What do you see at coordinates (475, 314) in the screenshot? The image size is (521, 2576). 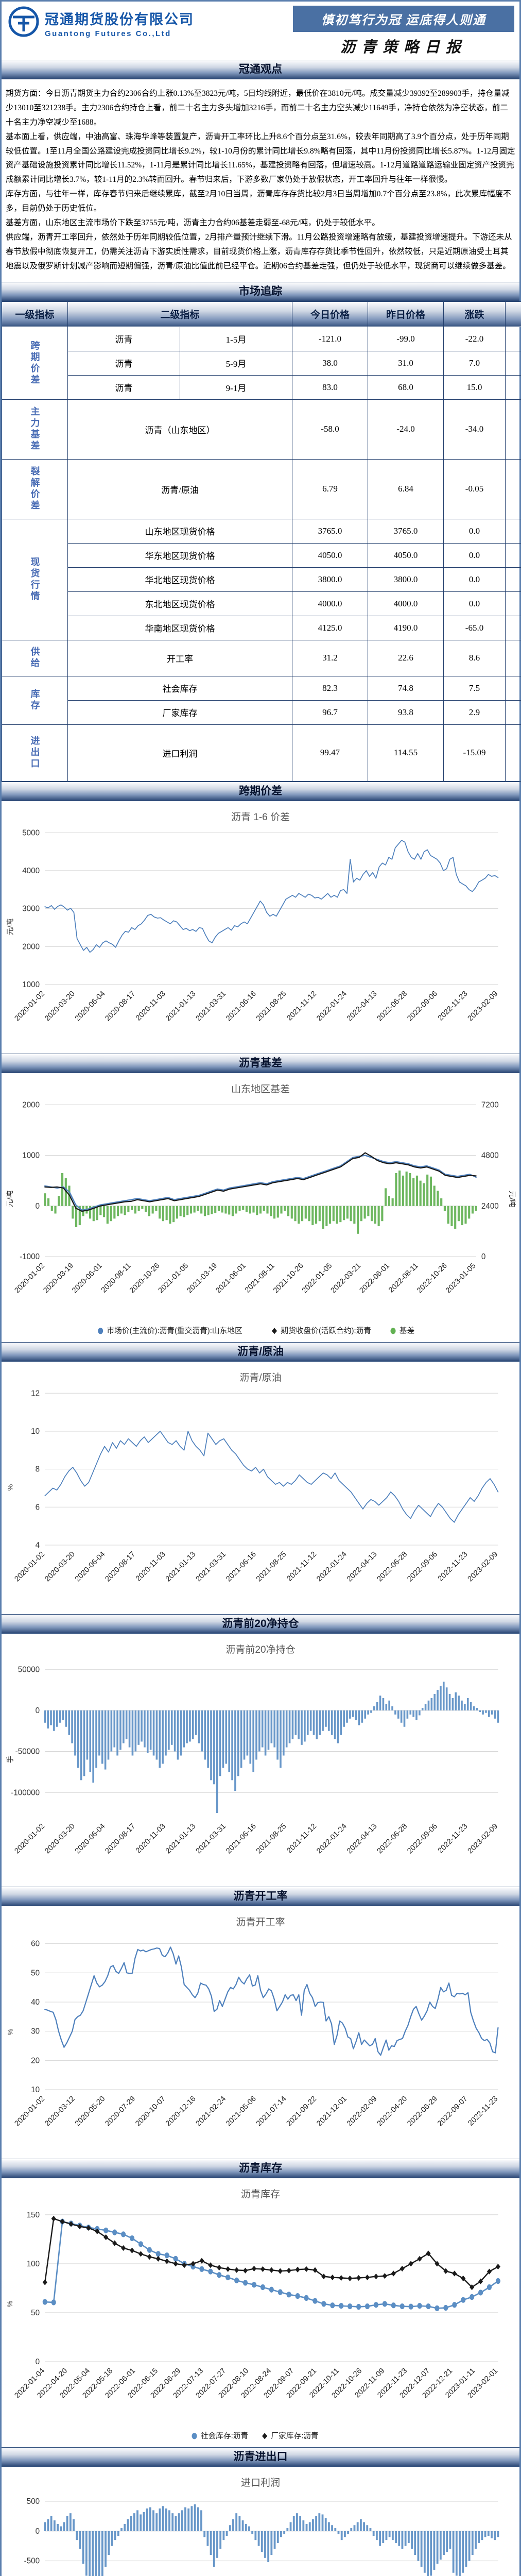 I see `market-table-header: 涨跌` at bounding box center [475, 314].